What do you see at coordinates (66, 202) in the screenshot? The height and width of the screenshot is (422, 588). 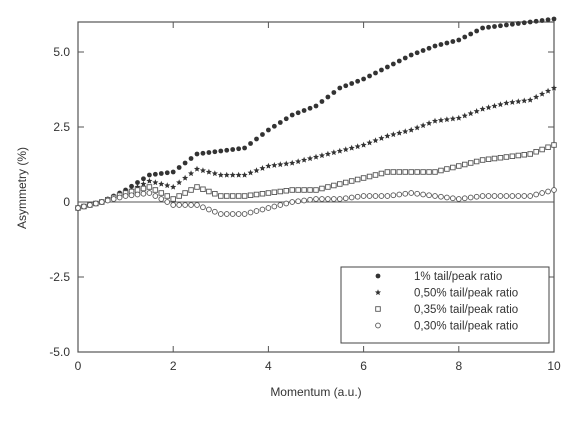 I see `y-tick-label: 0` at bounding box center [66, 202].